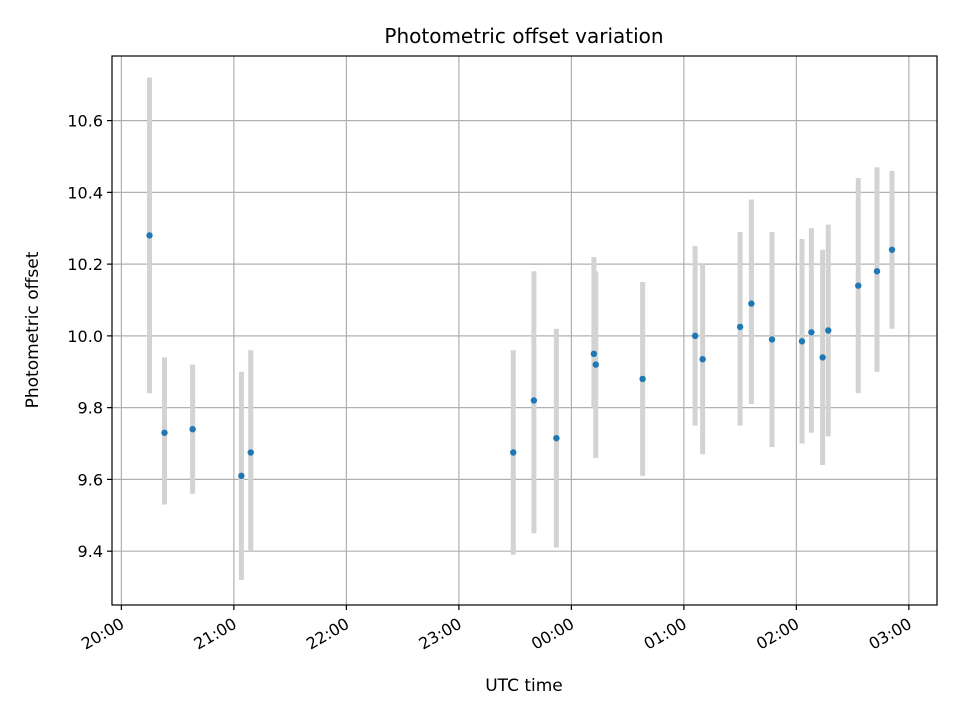 Image resolution: width=960 pixels, height=720 pixels. I want to click on y-tick-label: 9.8, so click(90, 408).